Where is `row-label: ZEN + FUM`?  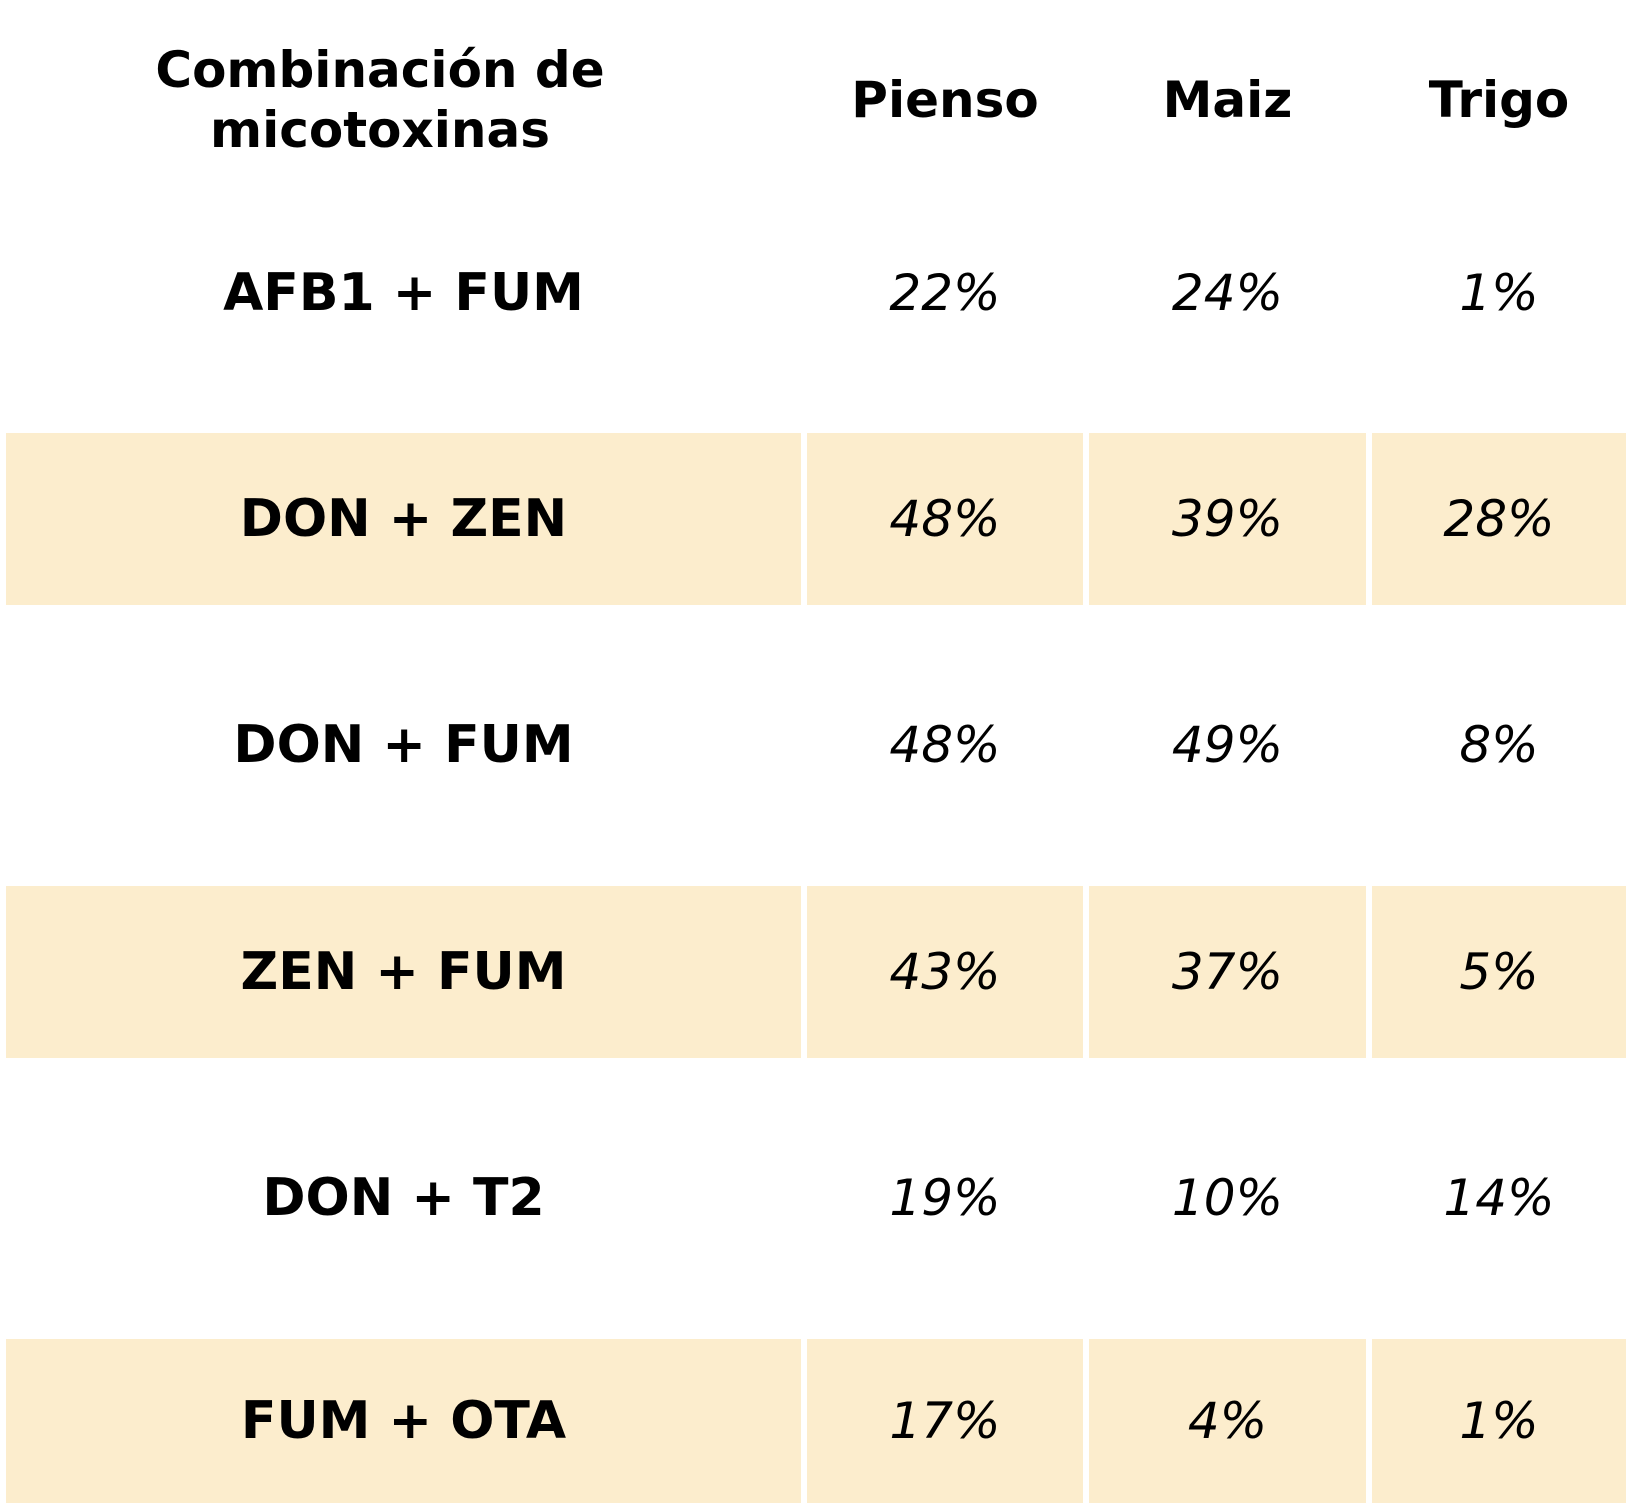
row-label: ZEN + FUM is located at coordinates (403, 972).